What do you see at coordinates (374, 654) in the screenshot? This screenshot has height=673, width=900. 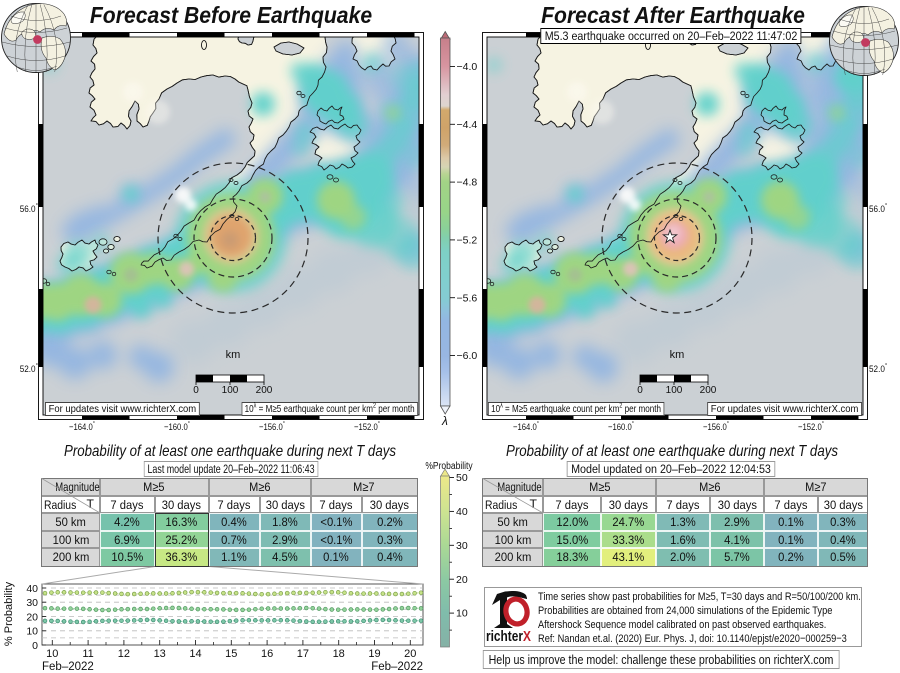 I see `svg-text: 19` at bounding box center [374, 654].